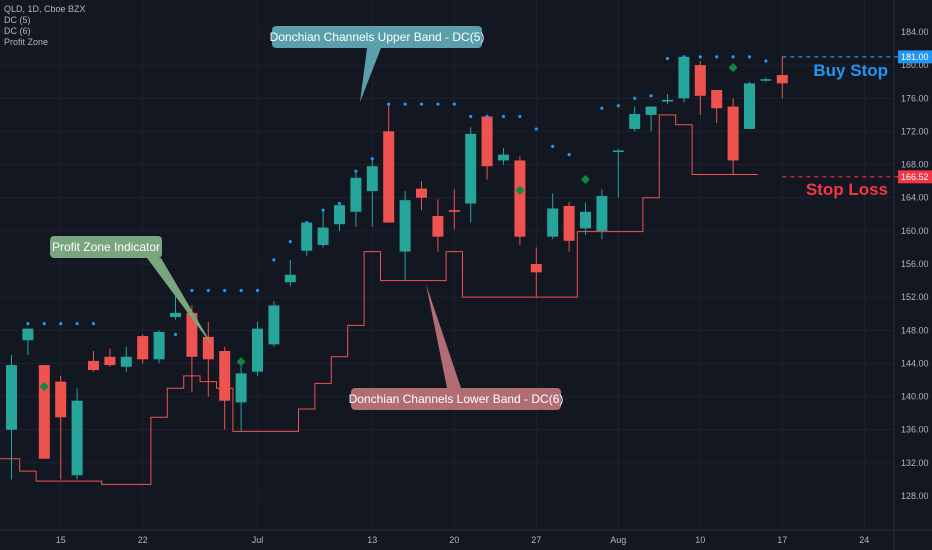 This screenshot has width=932, height=550. Describe the element at coordinates (17, 20) in the screenshot. I see `legend-indicator-dc5: DC (5)` at that location.